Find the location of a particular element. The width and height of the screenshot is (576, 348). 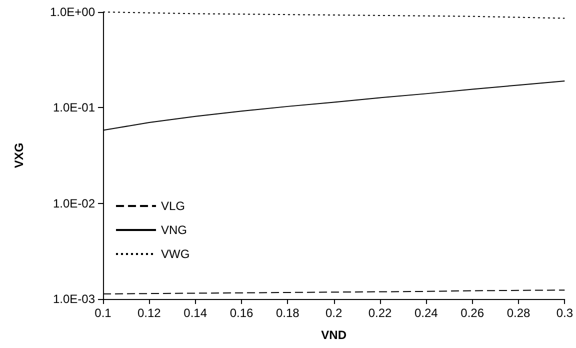

x-tick-label: 0.28 is located at coordinates (518, 313).